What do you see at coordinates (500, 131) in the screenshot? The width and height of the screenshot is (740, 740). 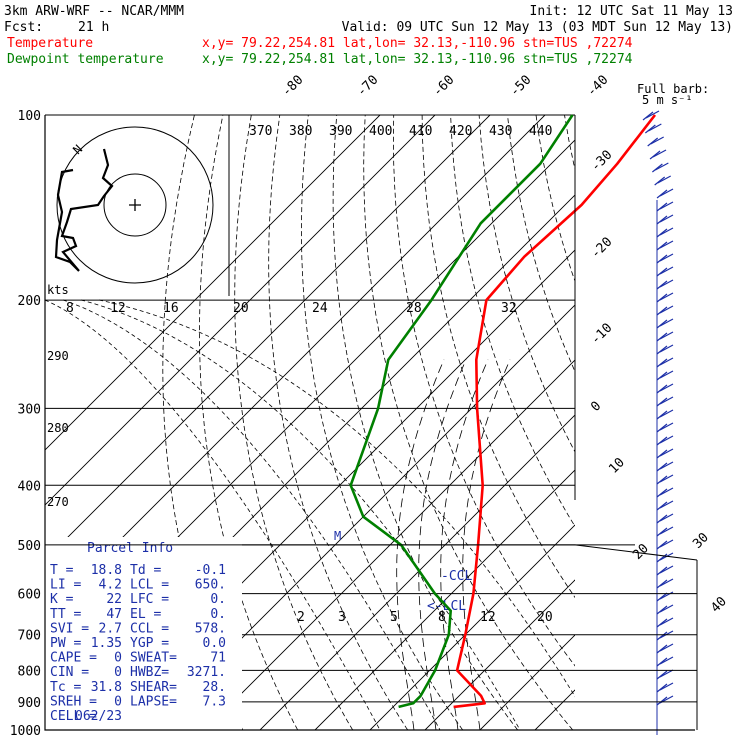 I see `theta-e-label: 430` at bounding box center [500, 131].